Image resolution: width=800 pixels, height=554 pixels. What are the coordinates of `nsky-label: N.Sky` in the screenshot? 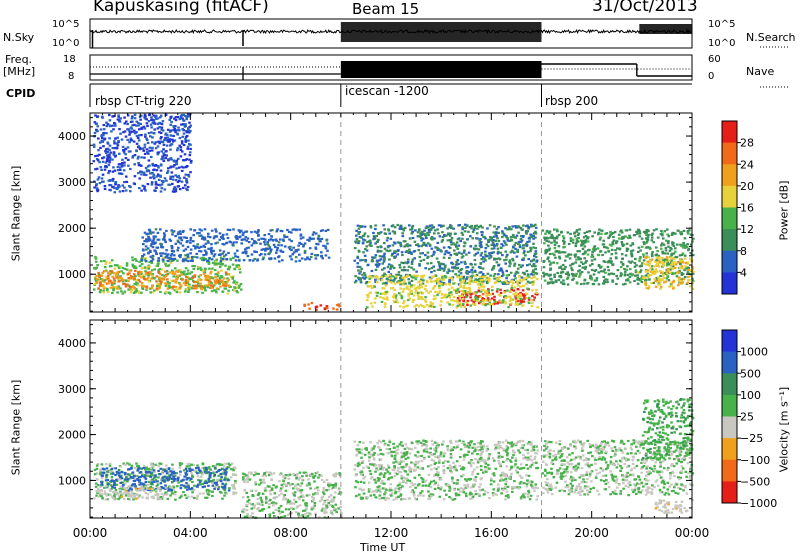 It's located at (19, 37).